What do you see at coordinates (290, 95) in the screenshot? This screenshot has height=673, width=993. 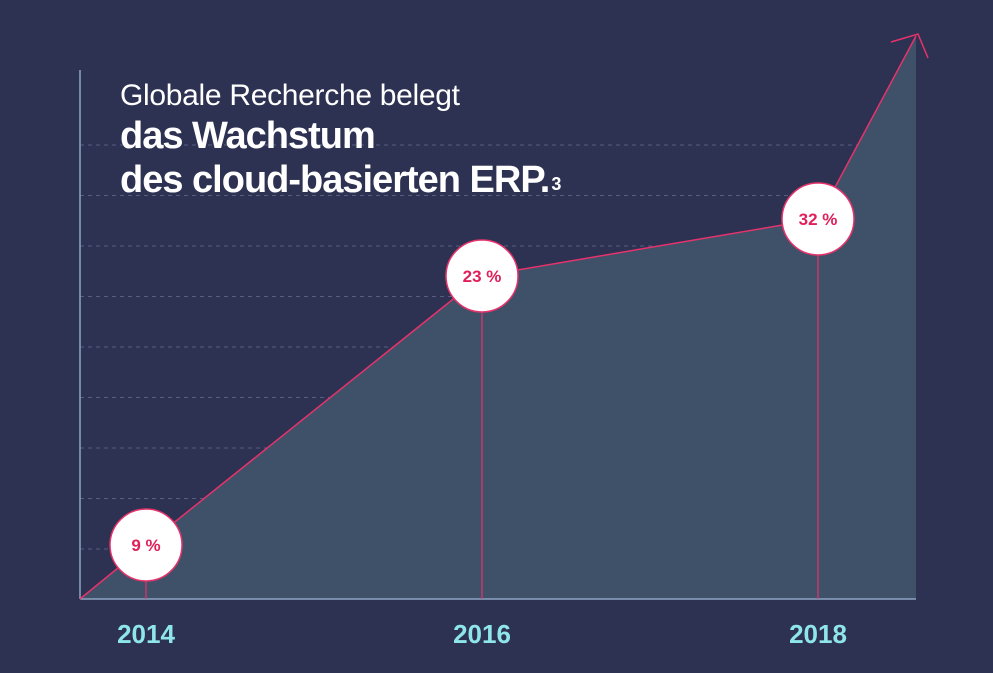 I see `chart-subtitle: Globale Recherche belegt` at bounding box center [290, 95].